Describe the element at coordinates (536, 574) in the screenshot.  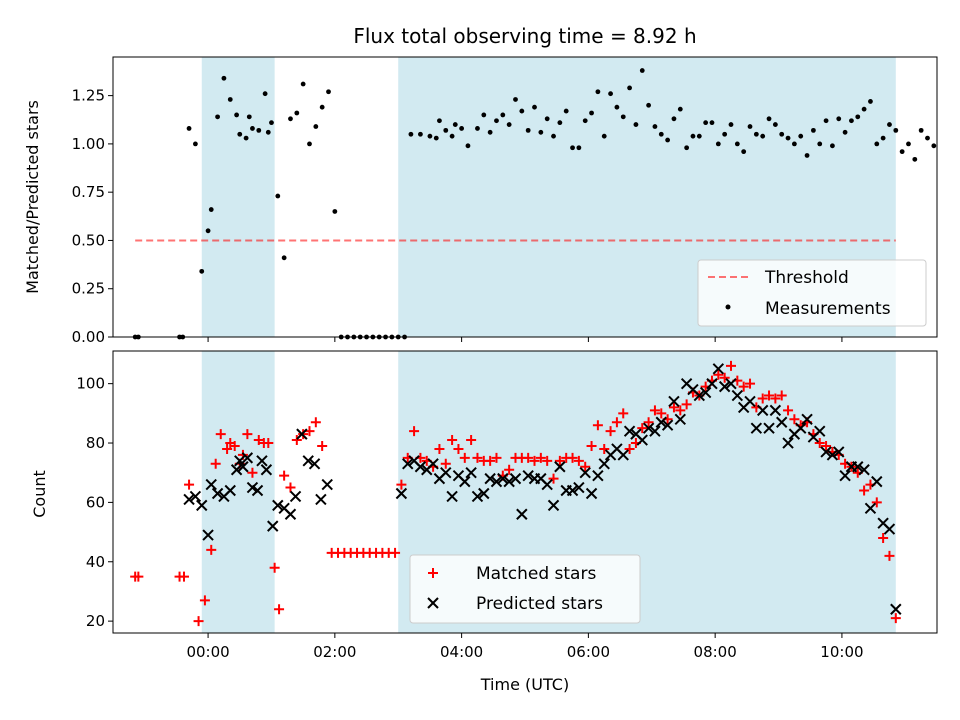
I see `legend-matched-label: Matched stars` at that location.